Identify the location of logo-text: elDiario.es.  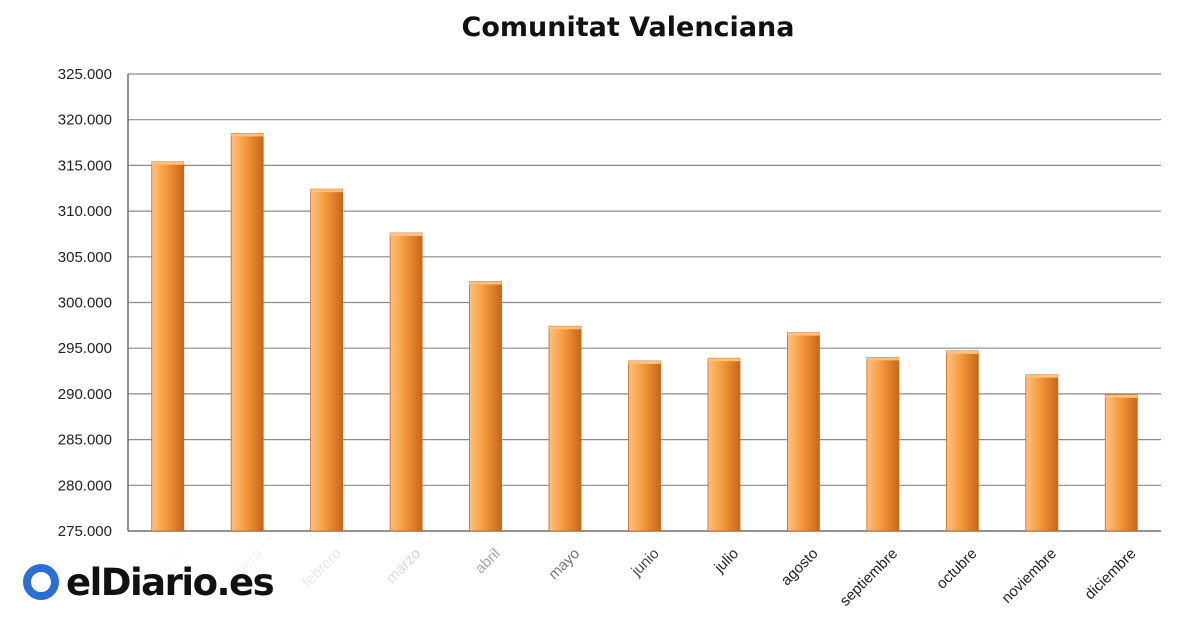
(170, 582).